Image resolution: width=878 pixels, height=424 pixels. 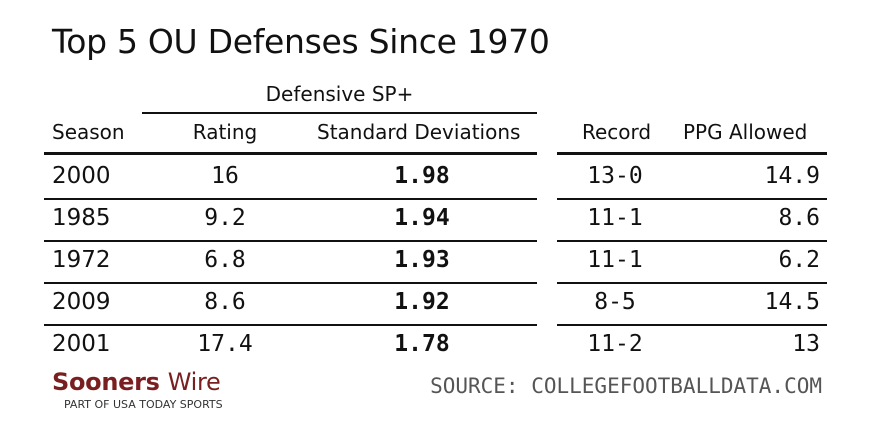 I want to click on cell-rating: 9.2, so click(x=225, y=218).